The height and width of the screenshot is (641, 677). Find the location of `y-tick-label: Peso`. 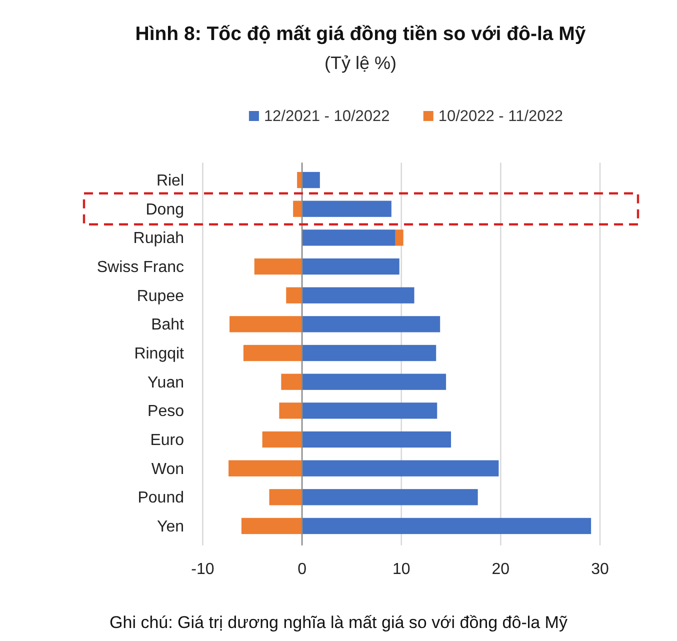

y-tick-label: Peso is located at coordinates (166, 411).